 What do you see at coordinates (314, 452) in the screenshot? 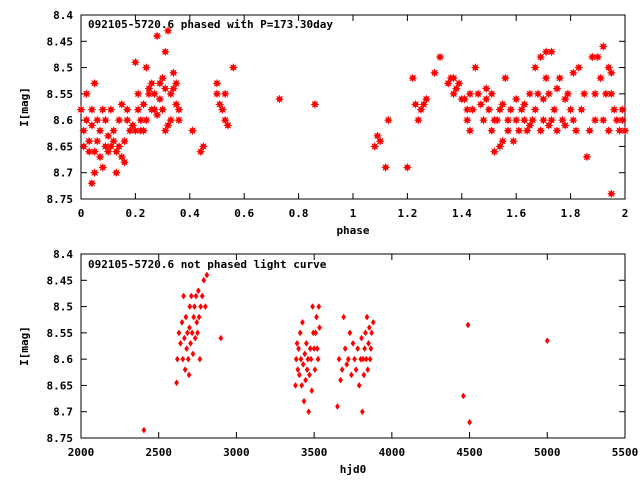
I see `x-tick-label: 3500` at bounding box center [314, 452].